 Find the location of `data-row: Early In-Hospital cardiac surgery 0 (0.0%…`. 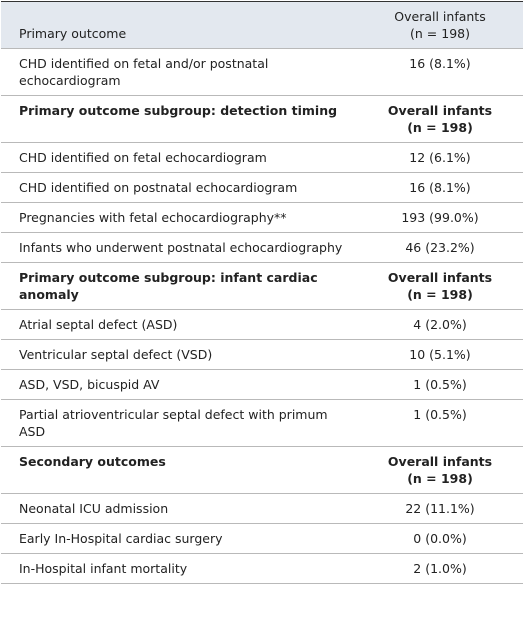

data-row: Early In-Hospital cardiac surgery 0 (0.0%… is located at coordinates (262, 538).